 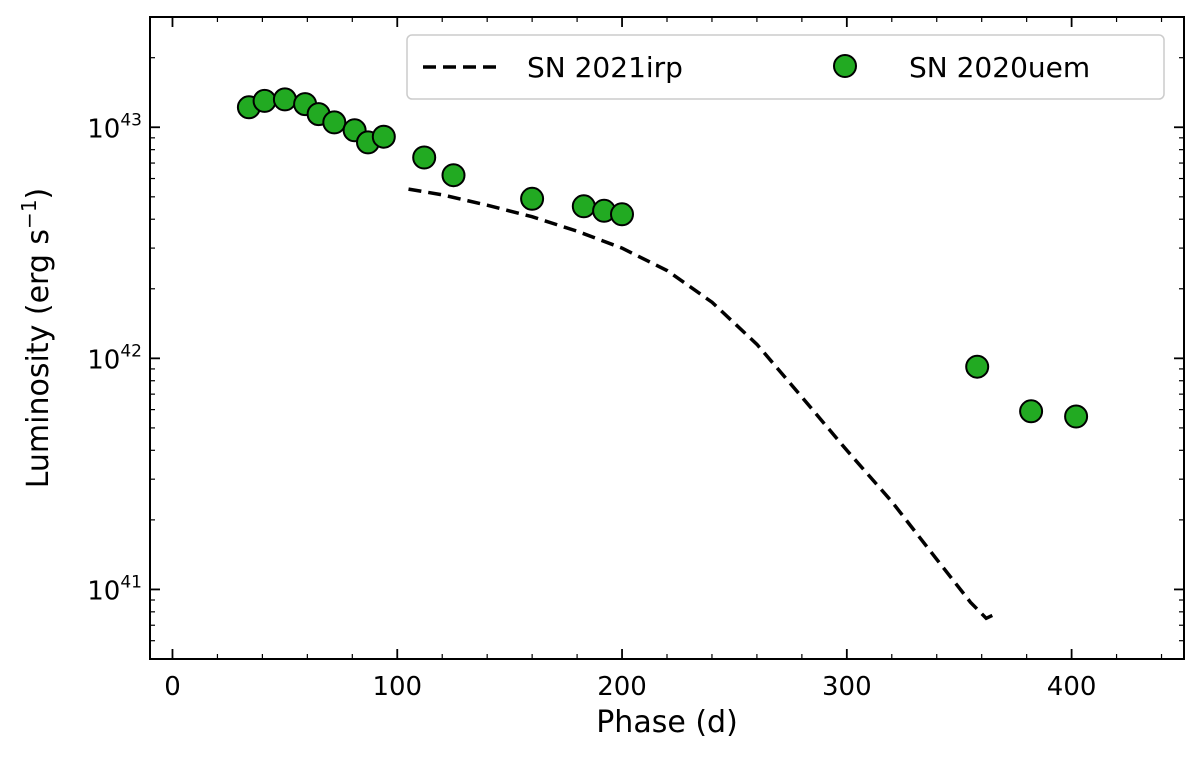 I want to click on legend-label-sn-2021irp: SN 2021irp, so click(x=605, y=67).